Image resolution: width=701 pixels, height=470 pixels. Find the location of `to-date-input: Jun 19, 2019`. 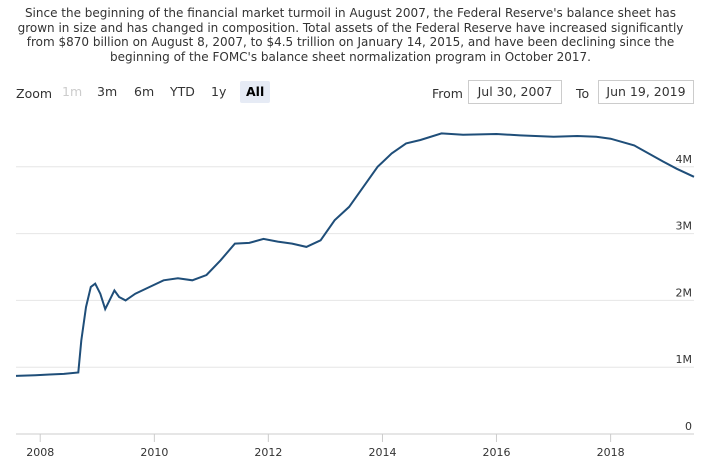

to-date-input: Jun 19, 2019 is located at coordinates (646, 92).